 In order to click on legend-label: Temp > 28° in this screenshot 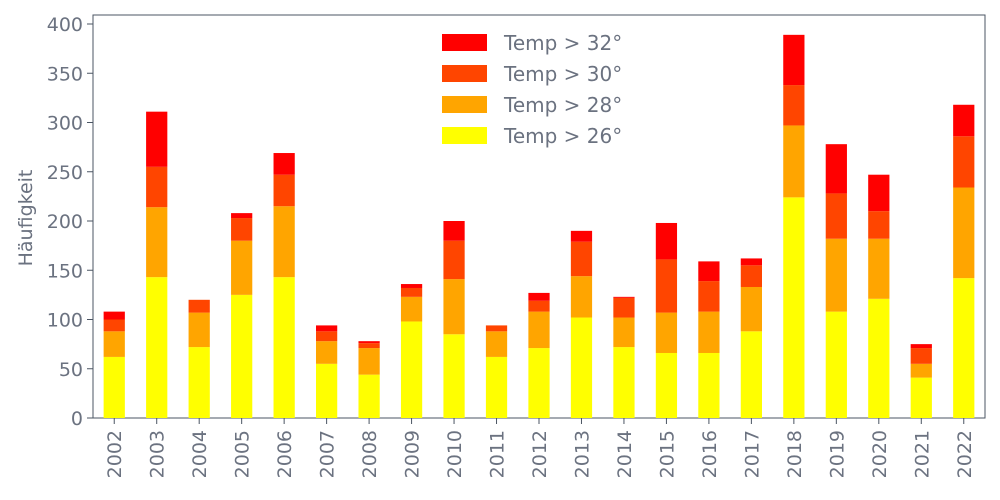, I will do `click(562, 105)`.